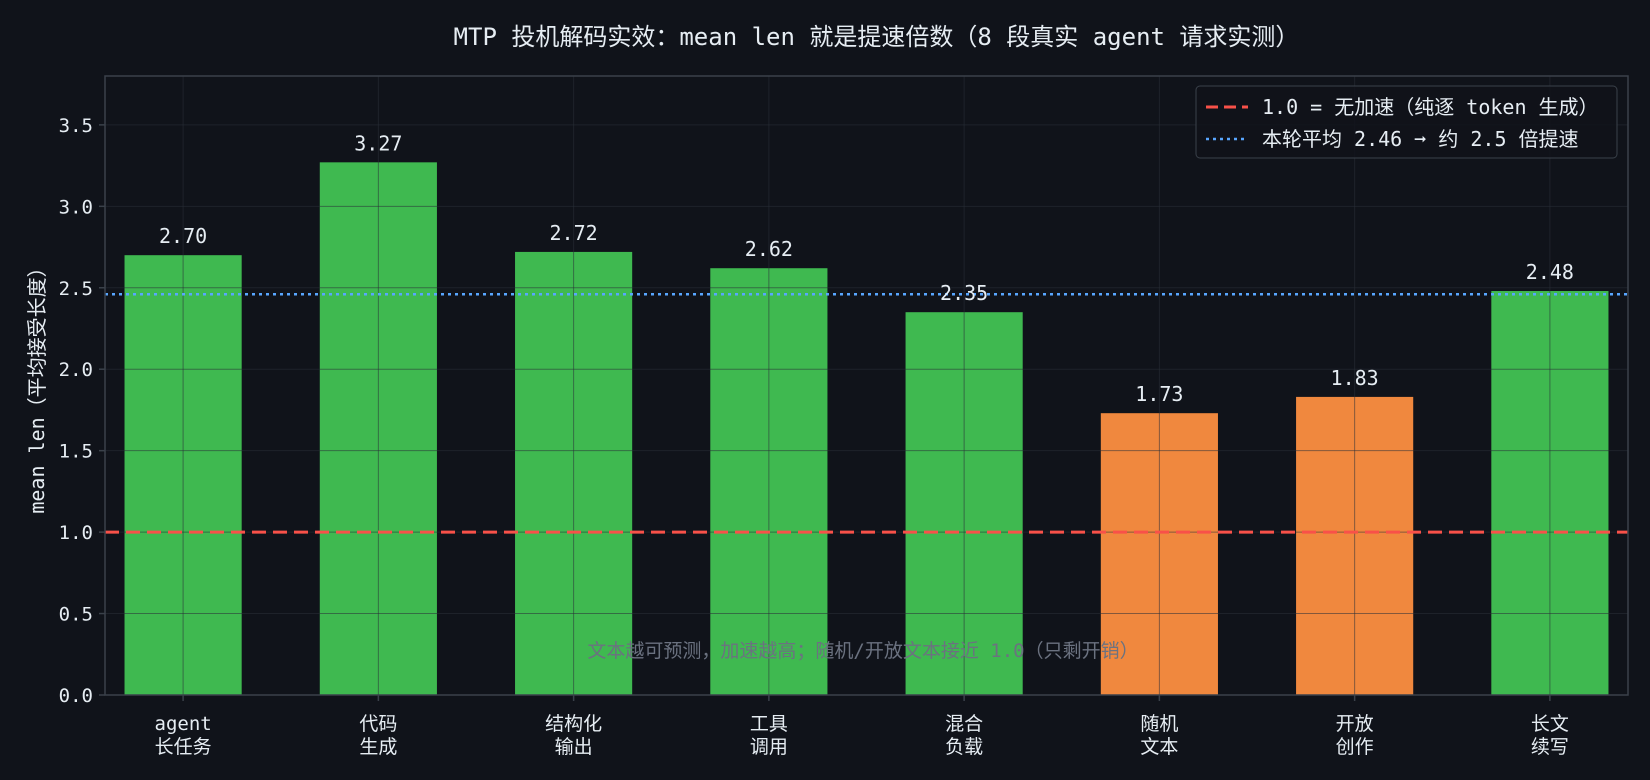  What do you see at coordinates (1159, 724) in the screenshot?
I see `x-tick-label: 随机` at bounding box center [1159, 724].